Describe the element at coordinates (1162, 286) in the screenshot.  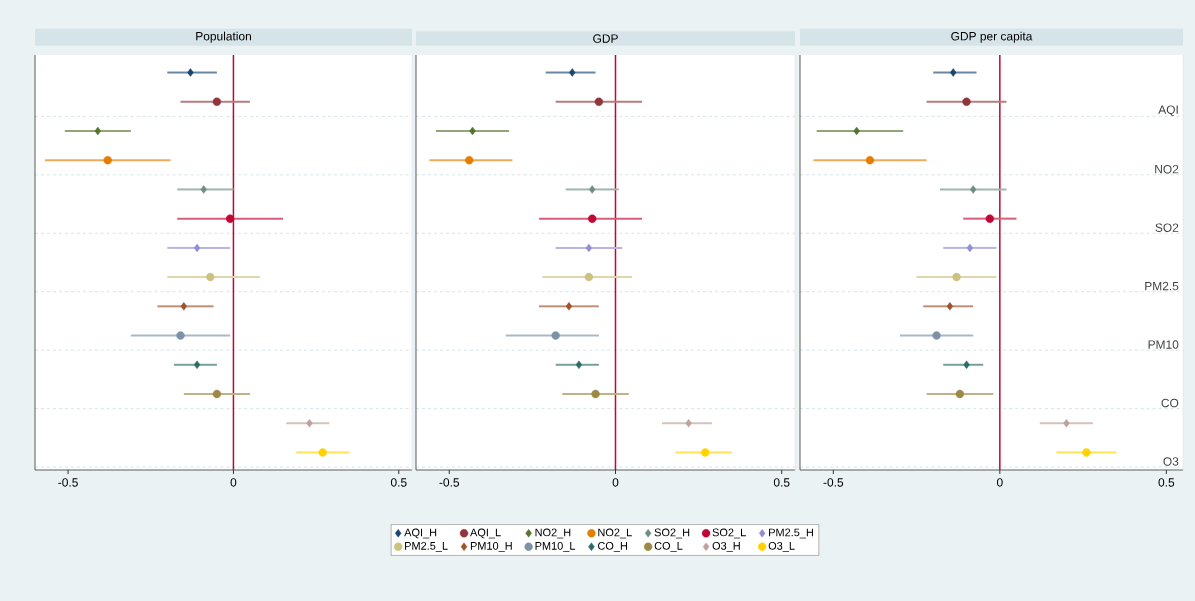
I see `y-tick-label: PM2.5` at that location.